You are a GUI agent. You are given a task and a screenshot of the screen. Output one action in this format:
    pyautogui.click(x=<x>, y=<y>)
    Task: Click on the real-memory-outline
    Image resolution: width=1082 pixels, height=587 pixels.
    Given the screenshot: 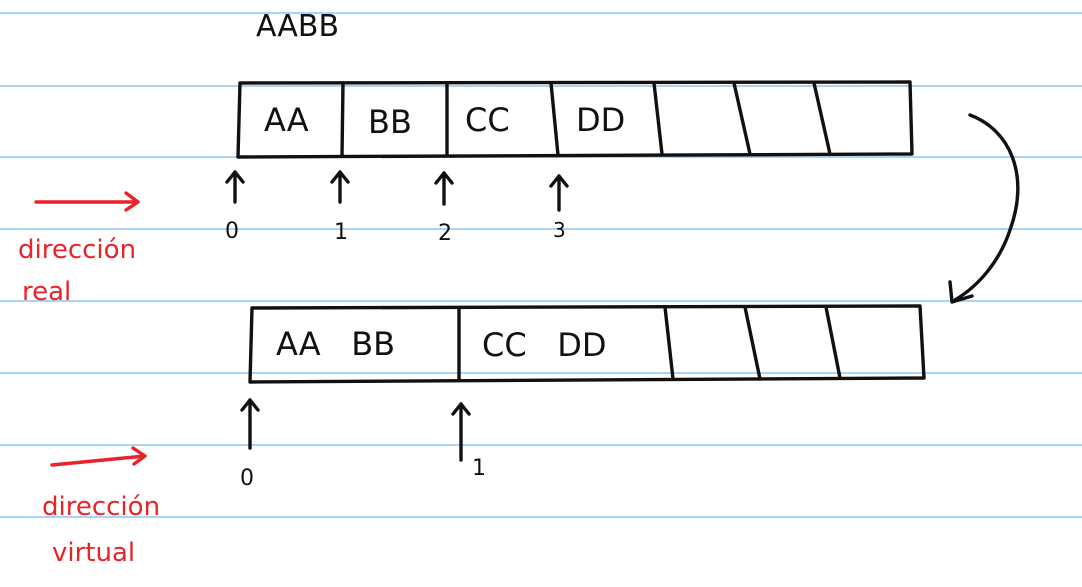 What is the action you would take?
    pyautogui.click(x=575, y=119)
    